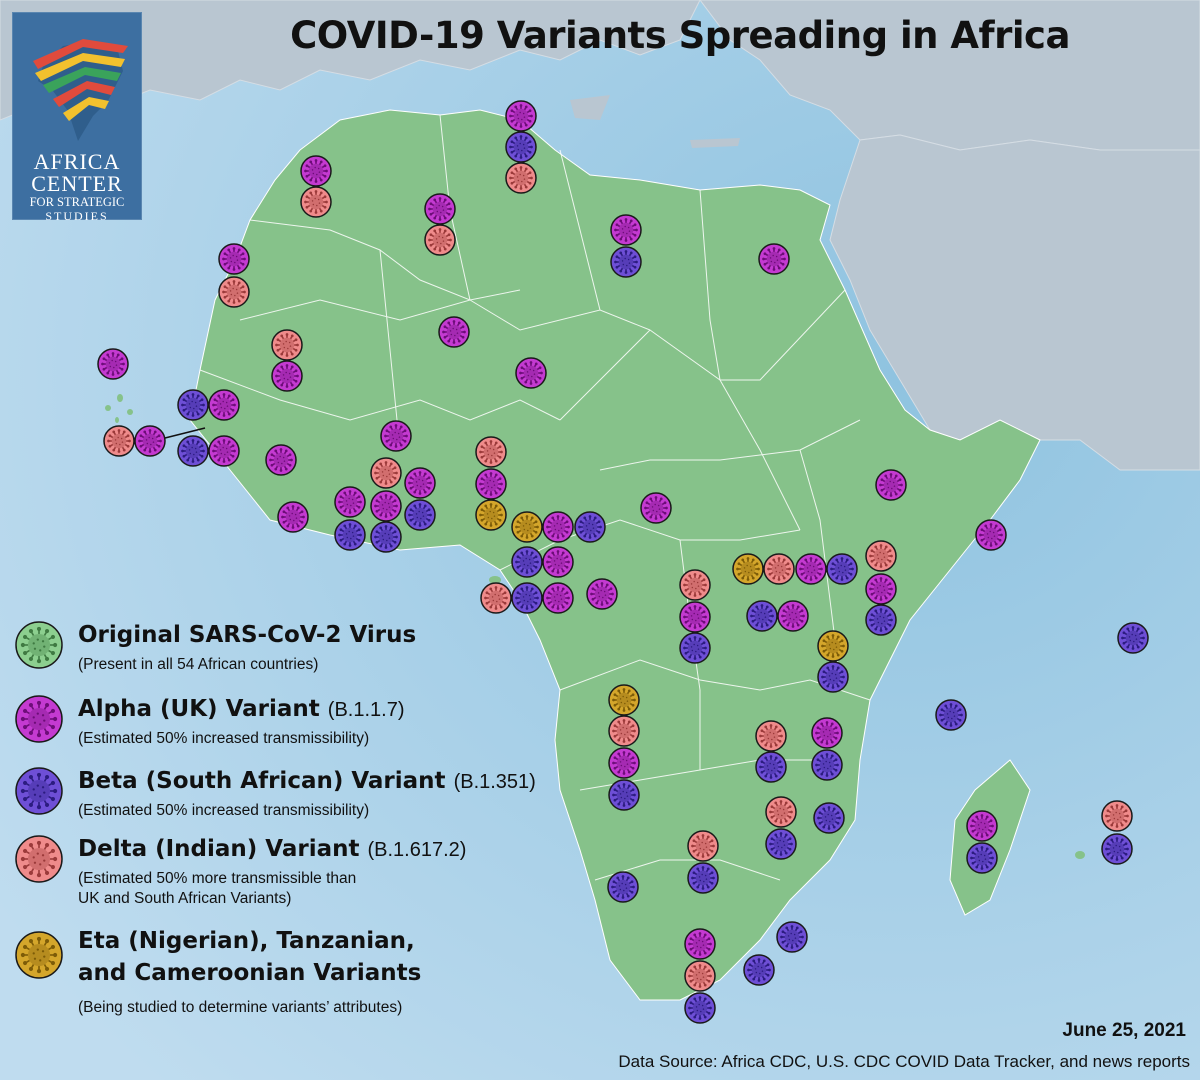  Describe the element at coordinates (198, 664) in the screenshot. I see `legend-note: (Present in all 54 African countries)` at that location.